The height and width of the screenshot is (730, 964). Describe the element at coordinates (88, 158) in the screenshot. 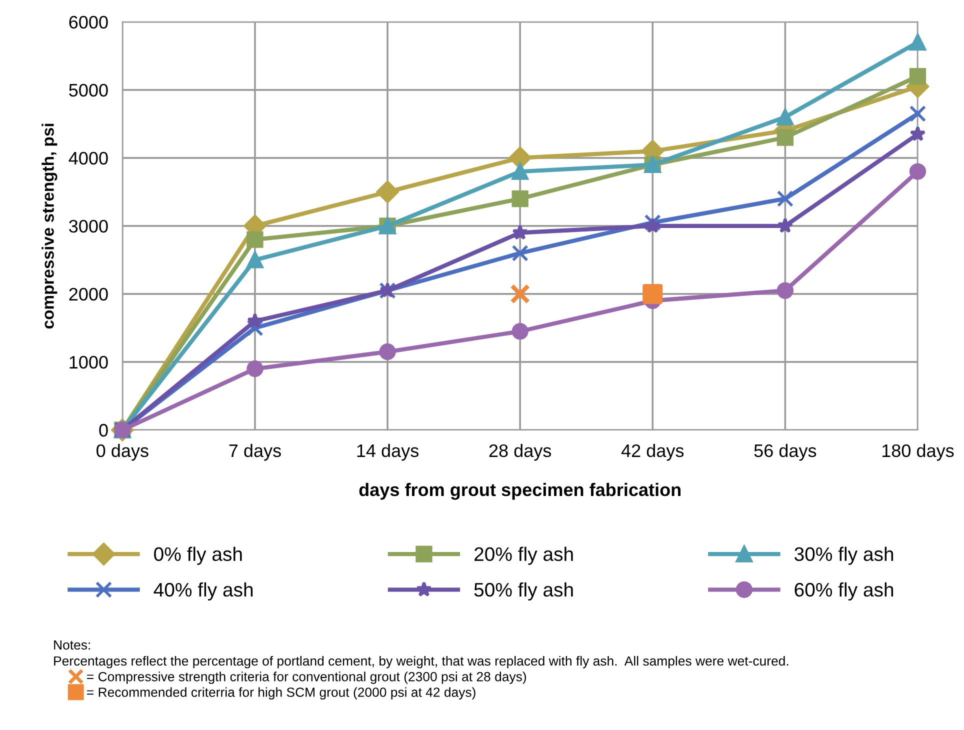

I see `y-tick-label: 4000` at that location.